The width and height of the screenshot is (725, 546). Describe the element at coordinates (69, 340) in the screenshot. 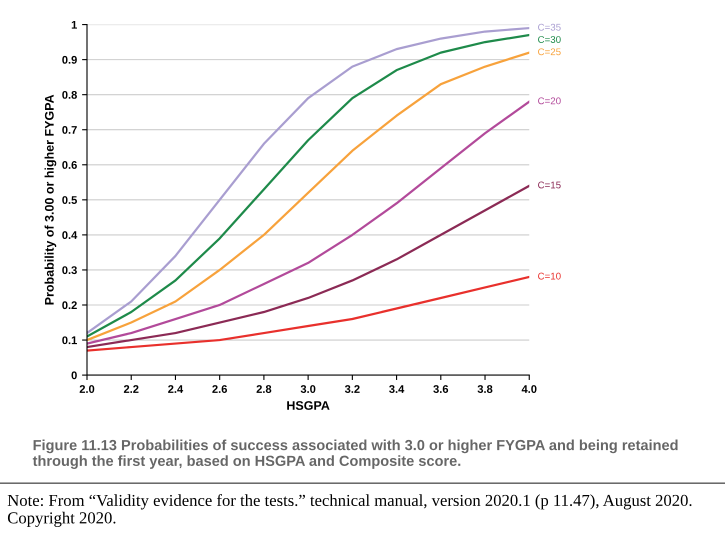

I see `y-tick-label: 0.1` at that location.